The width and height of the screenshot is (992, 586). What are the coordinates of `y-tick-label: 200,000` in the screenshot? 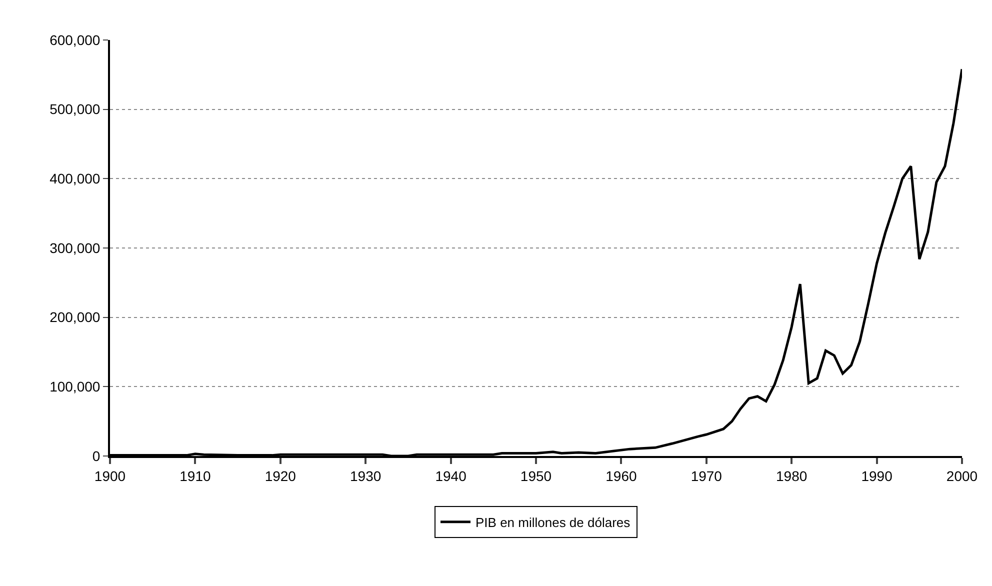 It's located at (75, 317).